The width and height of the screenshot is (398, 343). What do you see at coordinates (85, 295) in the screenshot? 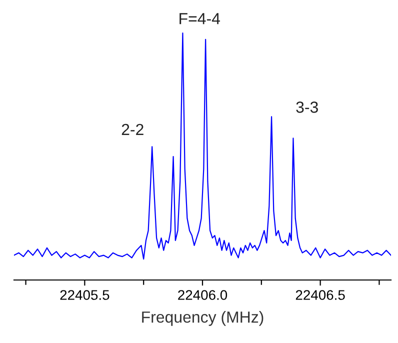
I see `x-tick-label: 22405.5` at bounding box center [85, 295].